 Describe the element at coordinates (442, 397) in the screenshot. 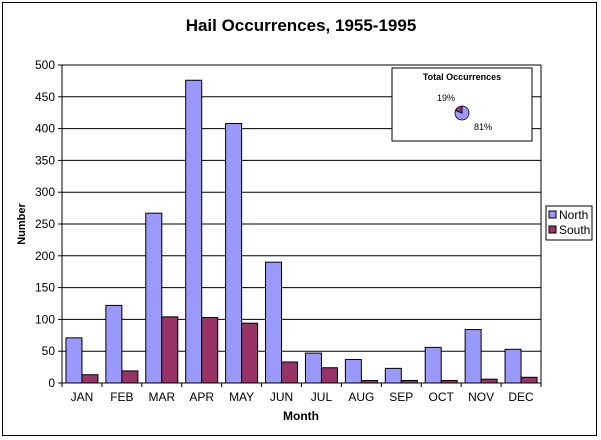

I see `x-tick-label: OCT` at that location.